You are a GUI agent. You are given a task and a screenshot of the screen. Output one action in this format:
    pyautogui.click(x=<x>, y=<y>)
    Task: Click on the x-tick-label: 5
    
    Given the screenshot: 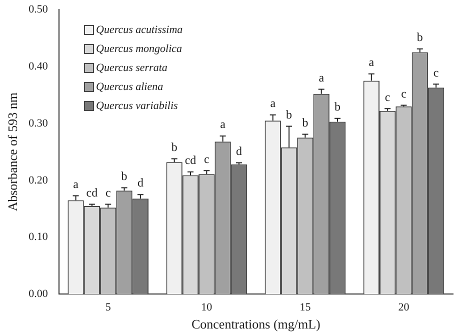 What is the action you would take?
    pyautogui.click(x=108, y=308)
    